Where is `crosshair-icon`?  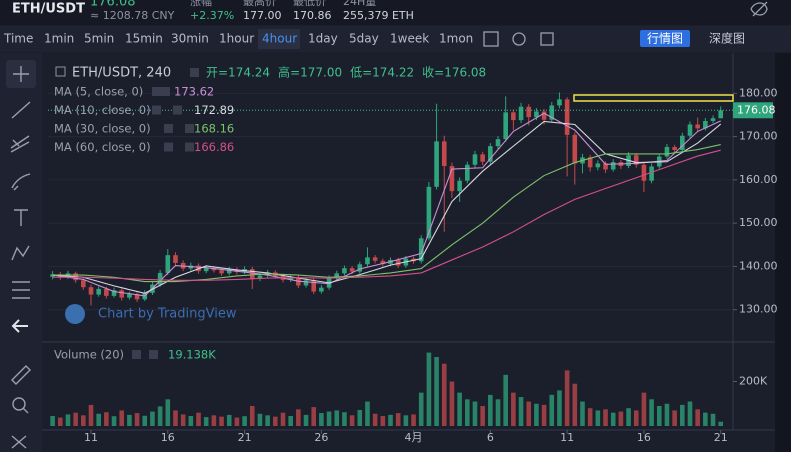 crosshair-icon is located at coordinates (21, 74).